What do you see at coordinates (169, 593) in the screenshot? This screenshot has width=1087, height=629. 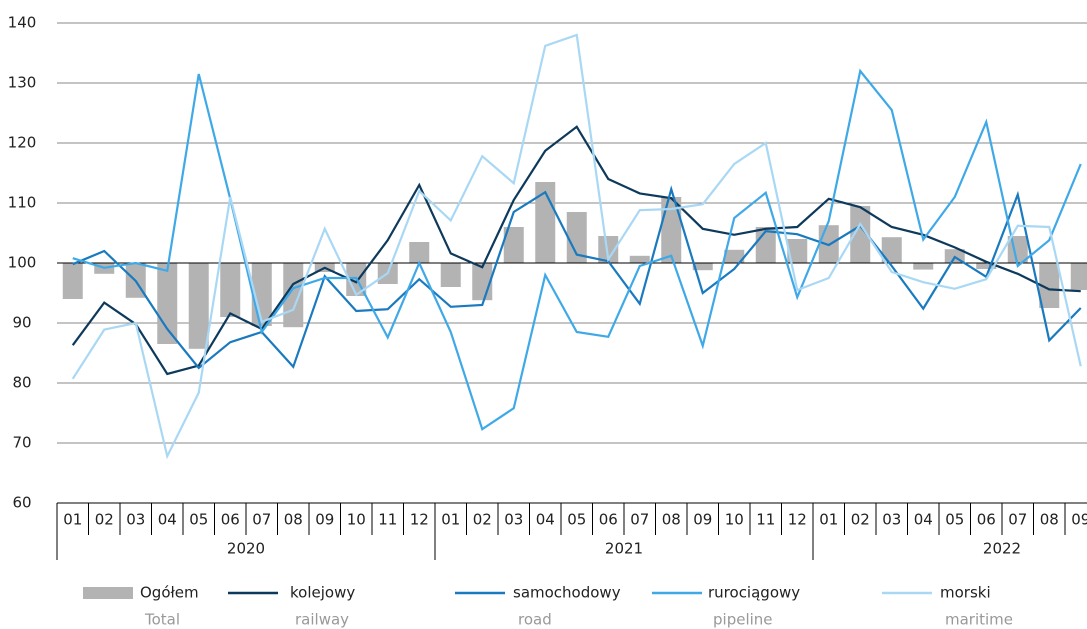 I see `legend-label: Ogółem` at bounding box center [169, 593].